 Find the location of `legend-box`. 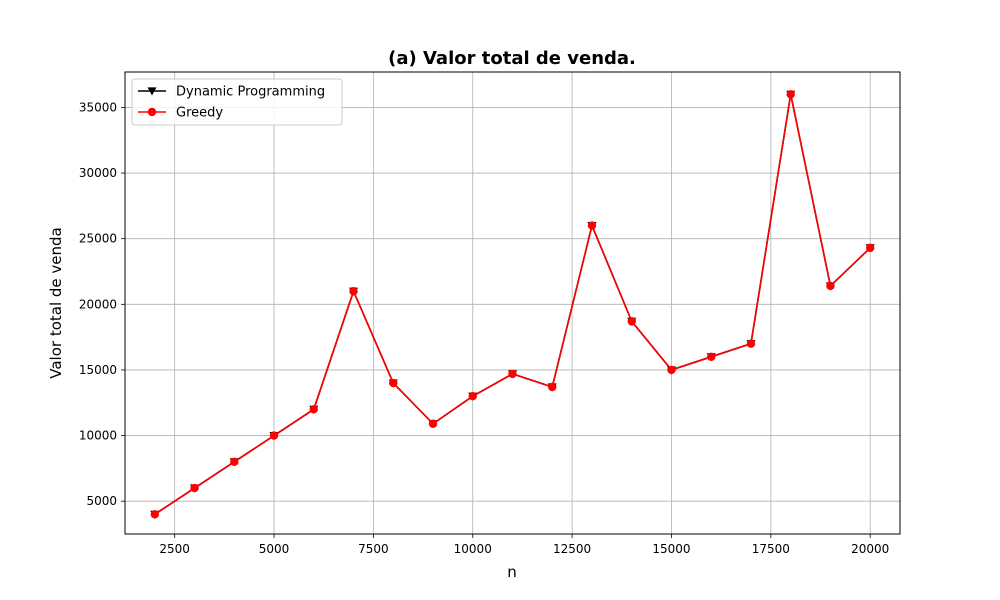

legend-box is located at coordinates (237, 102).